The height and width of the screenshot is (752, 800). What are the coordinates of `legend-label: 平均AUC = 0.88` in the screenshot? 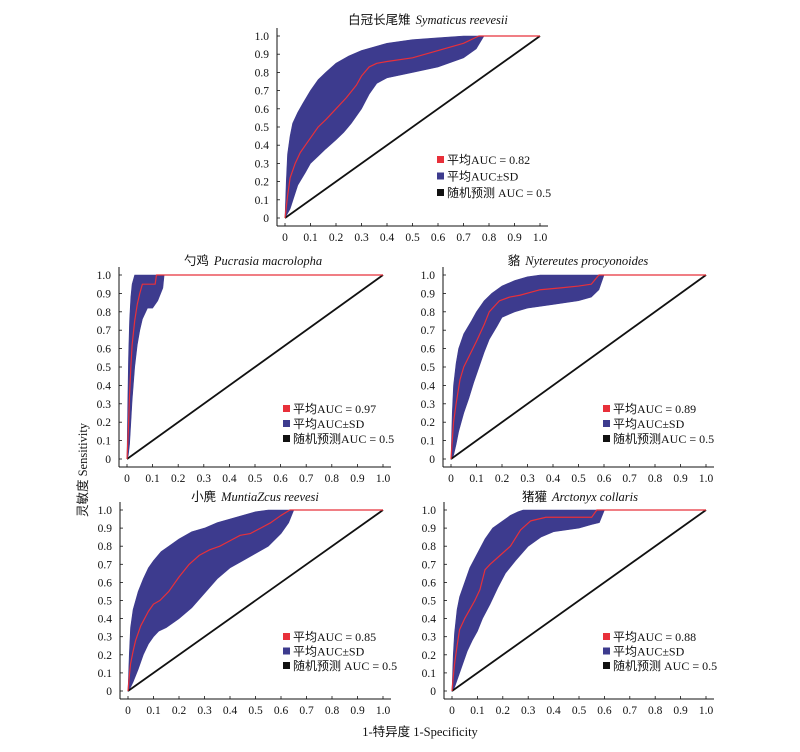 It's located at (654, 637).